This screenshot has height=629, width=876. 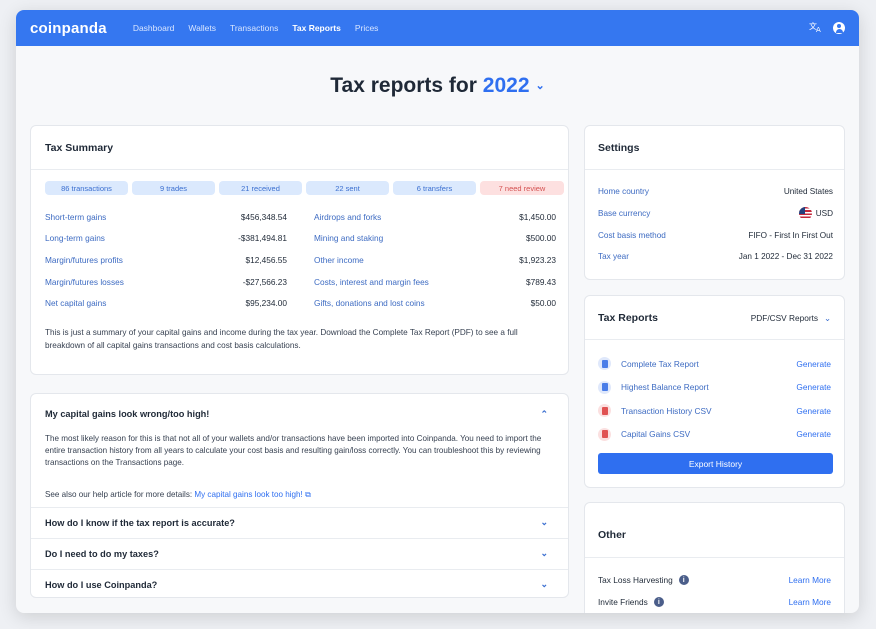 What do you see at coordinates (435, 217) in the screenshot?
I see `stat-row: Airdrops and forks $1,450.00` at bounding box center [435, 217].